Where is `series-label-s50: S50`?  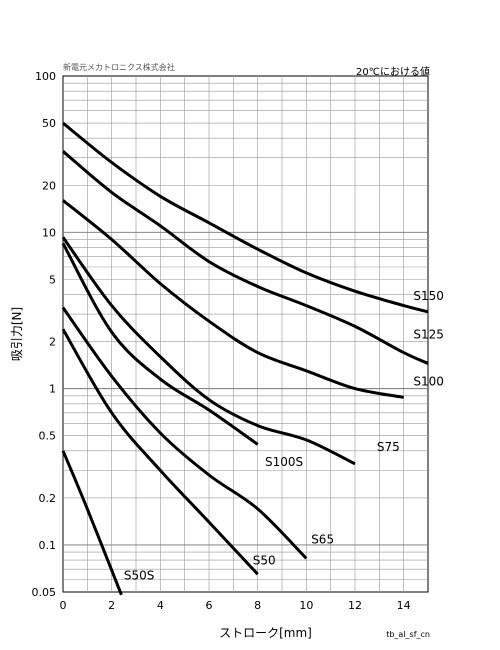 series-label-s50: S50 is located at coordinates (264, 560).